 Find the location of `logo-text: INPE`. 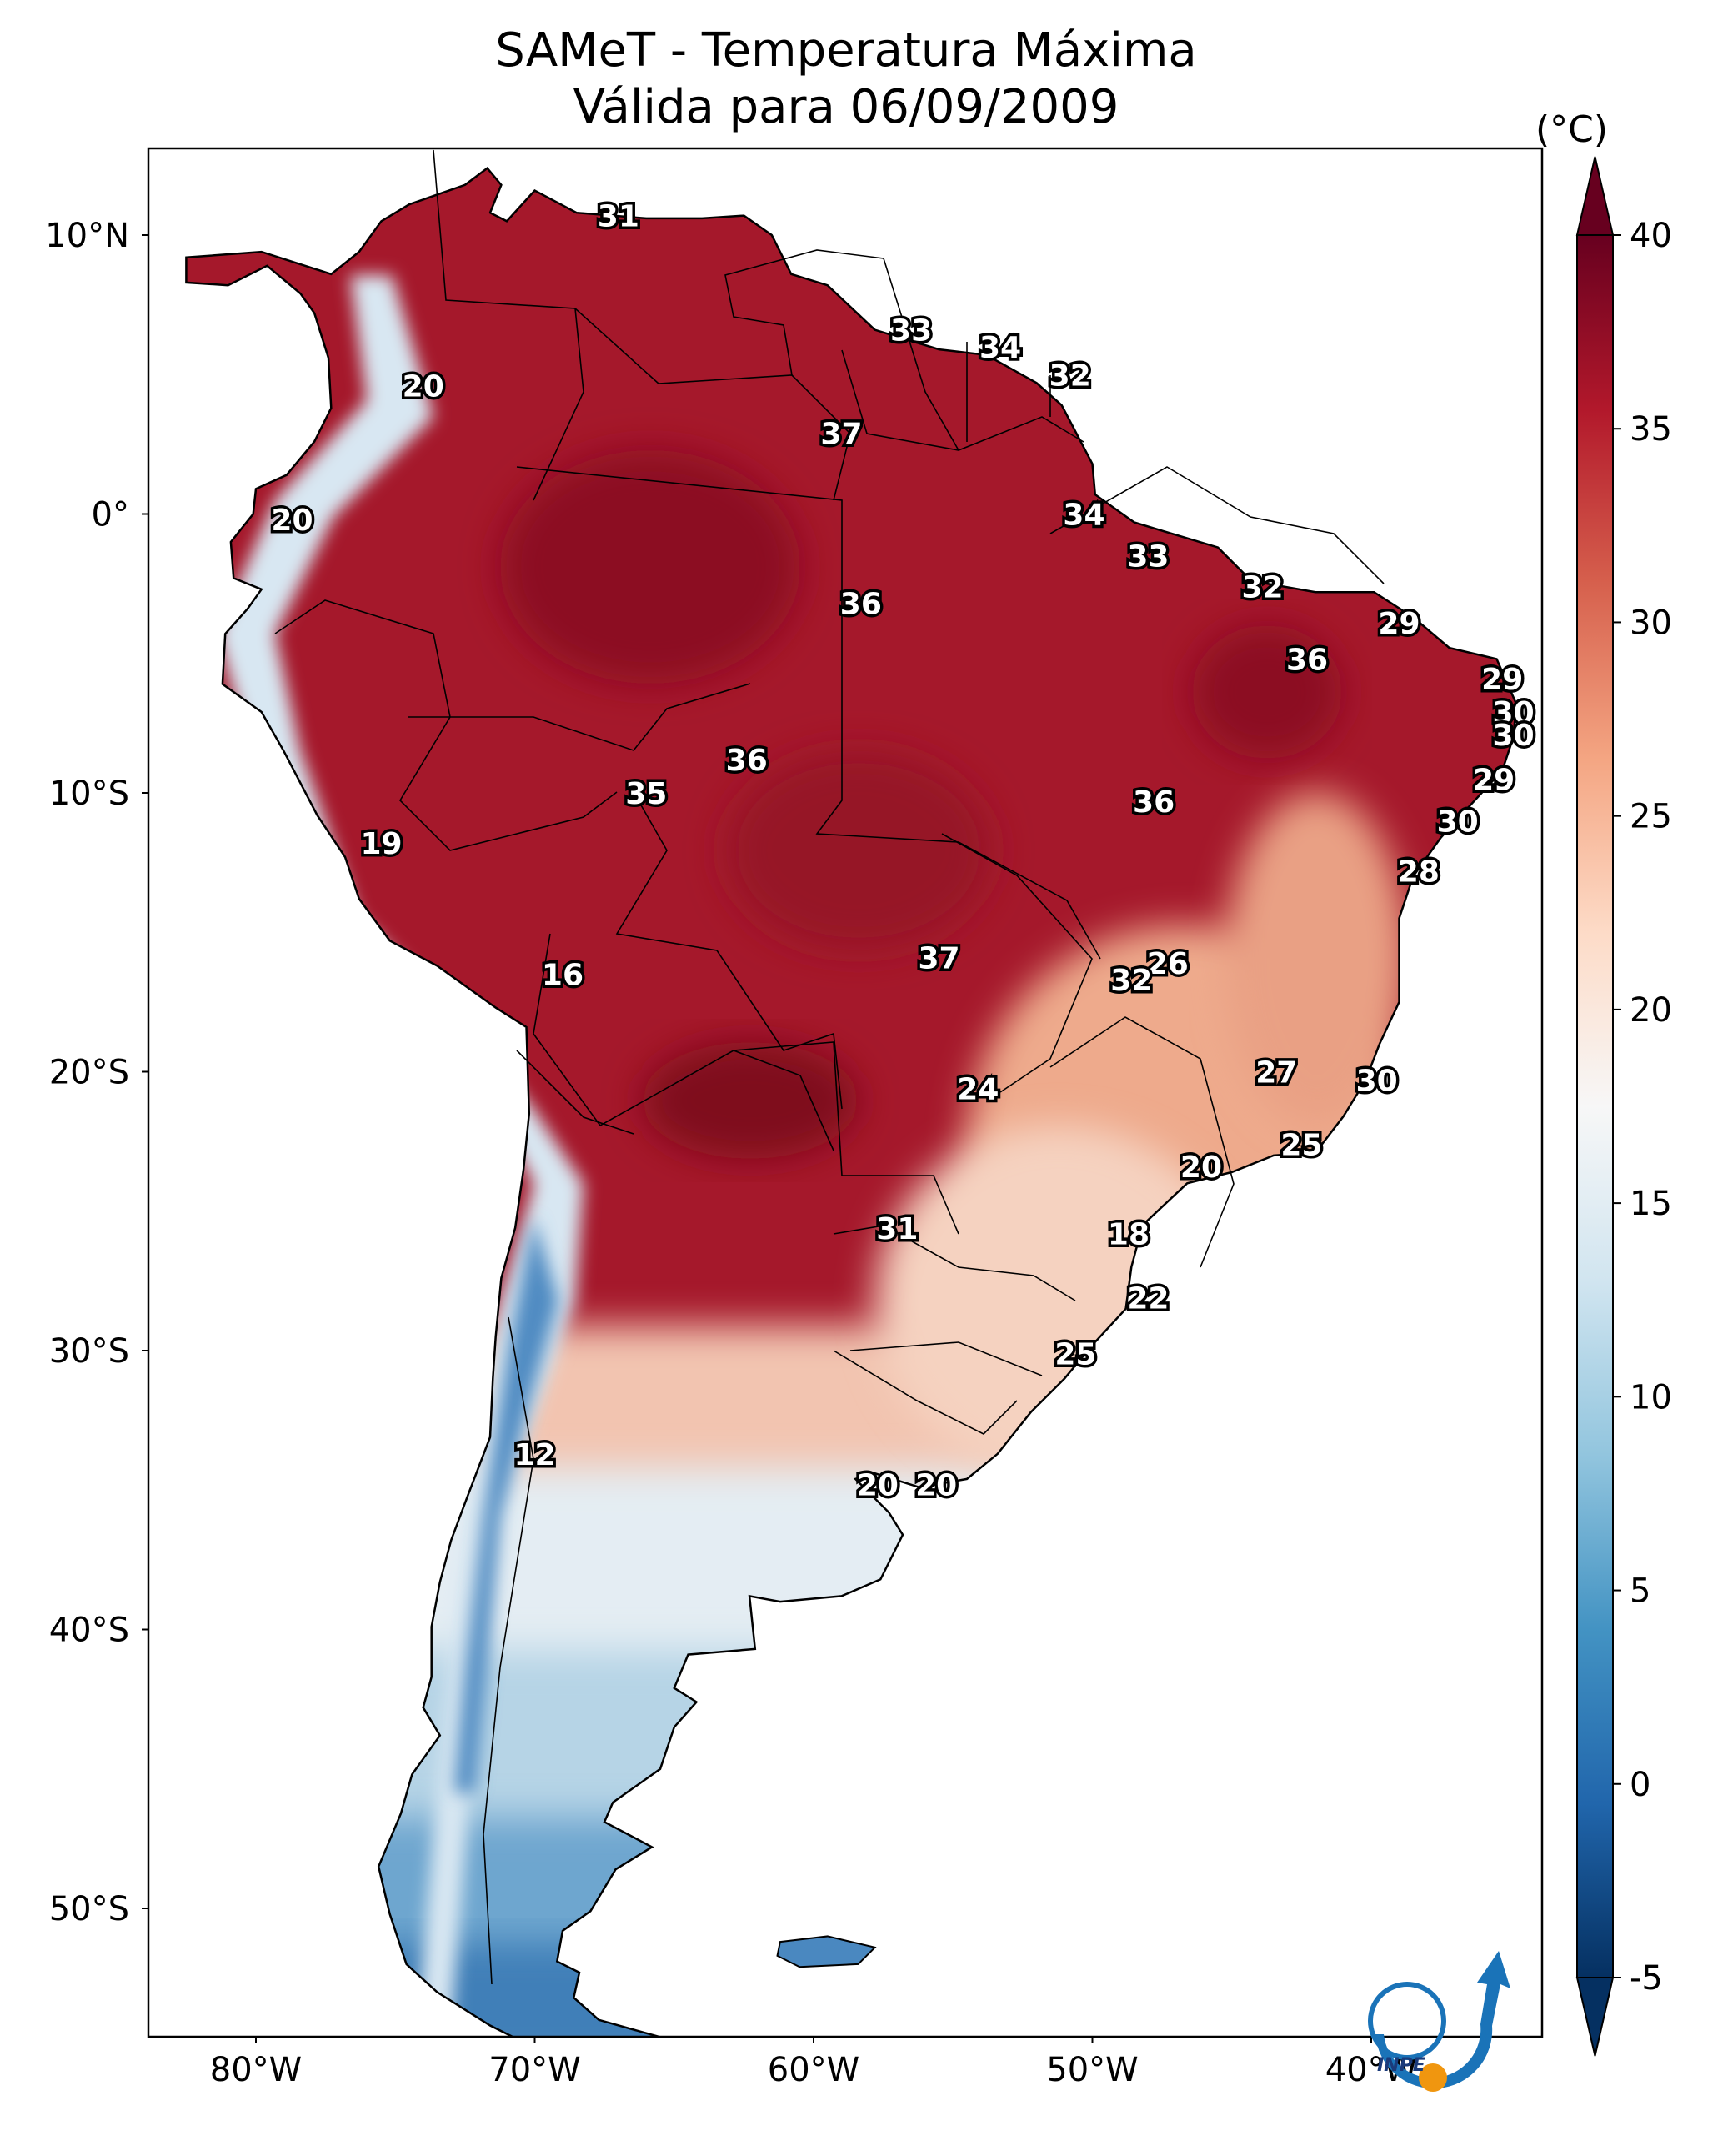

logo-text: INPE is located at coordinates (1401, 2065).